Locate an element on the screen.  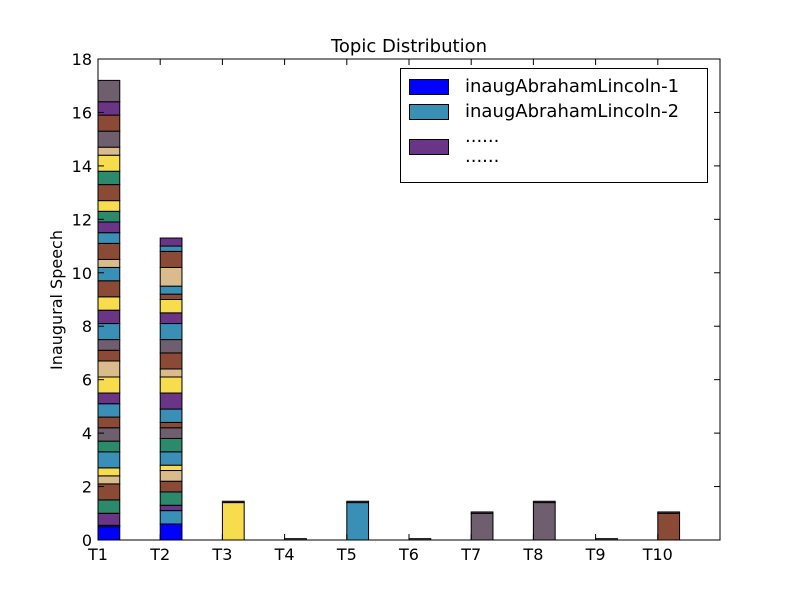
legend-entry: inaugAbrahamLincoln-1 is located at coordinates (558, 87).